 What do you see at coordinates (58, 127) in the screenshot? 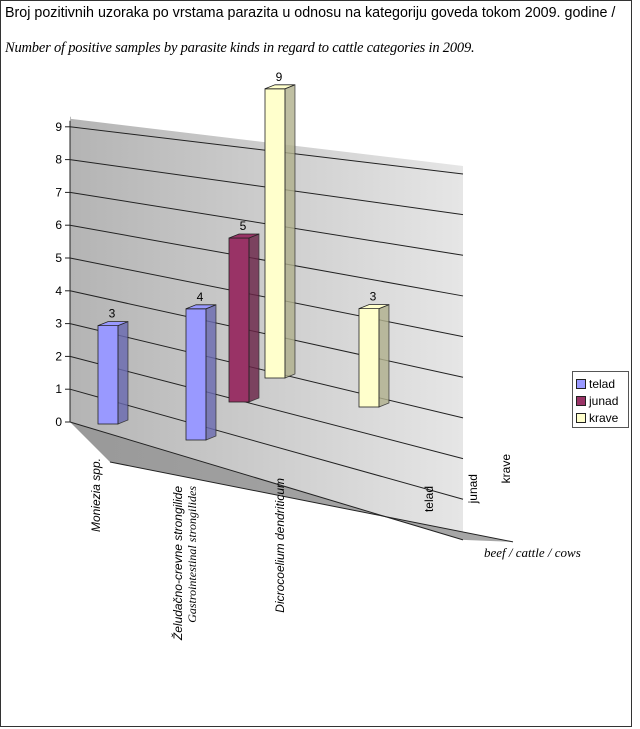
I see `y-tick-label-9: 9` at bounding box center [58, 127].